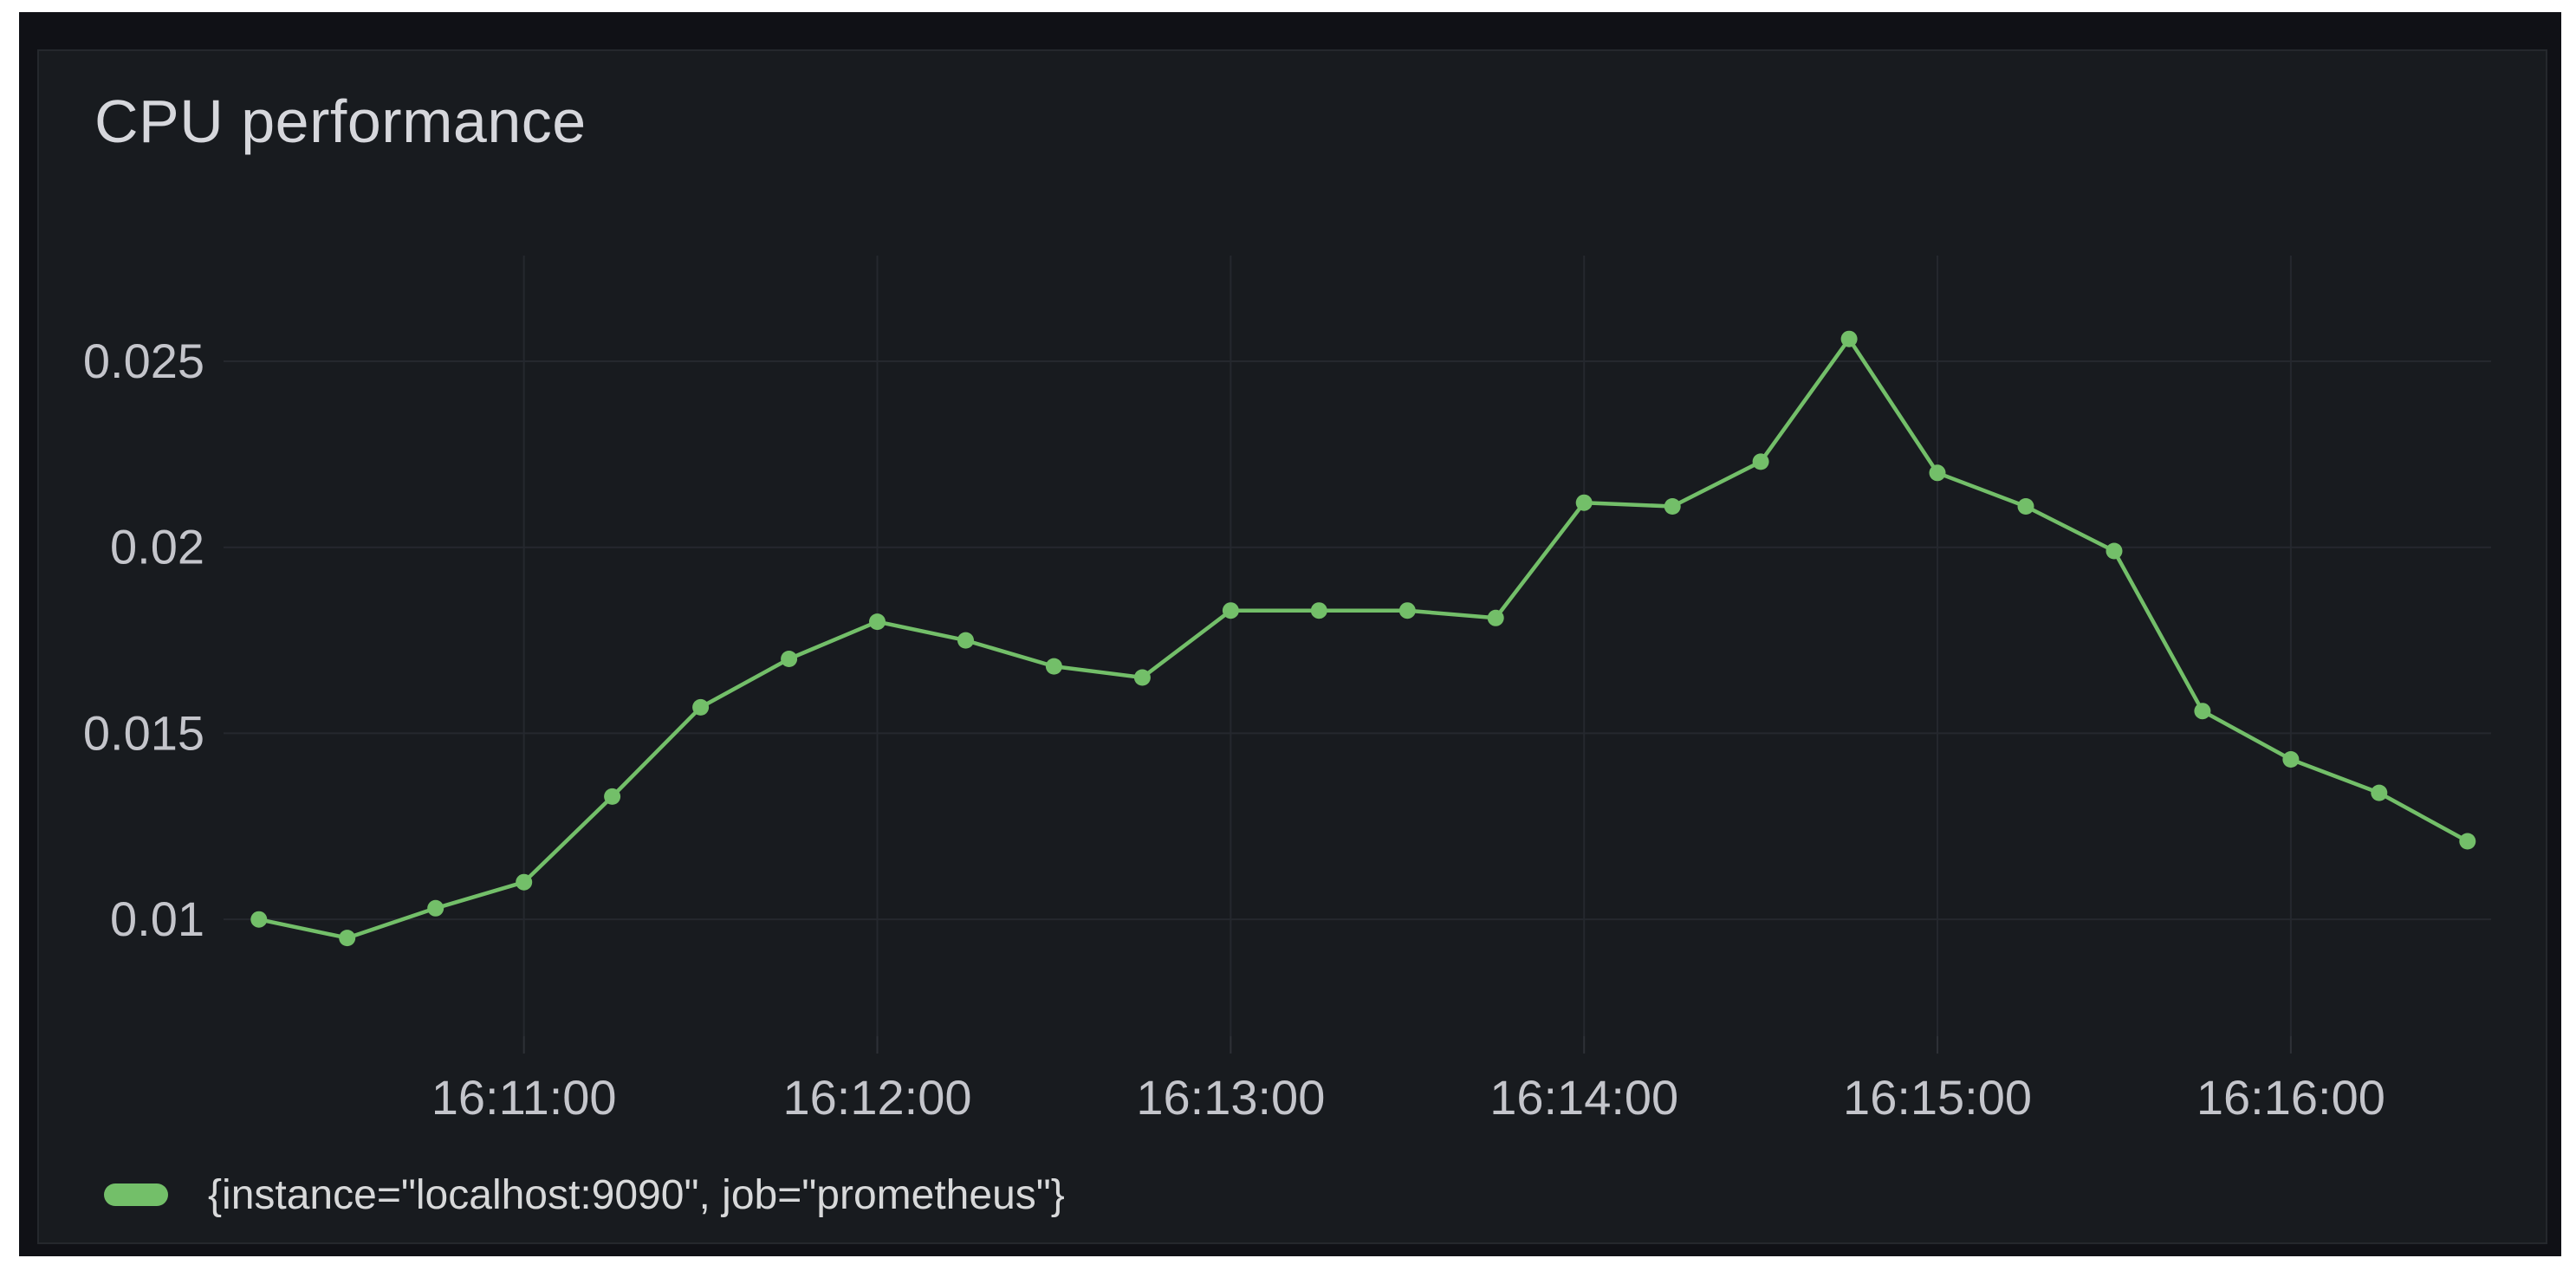 This screenshot has width=2576, height=1271. I want to click on x-axis-tick-label: 16:14:00, so click(1584, 1097).